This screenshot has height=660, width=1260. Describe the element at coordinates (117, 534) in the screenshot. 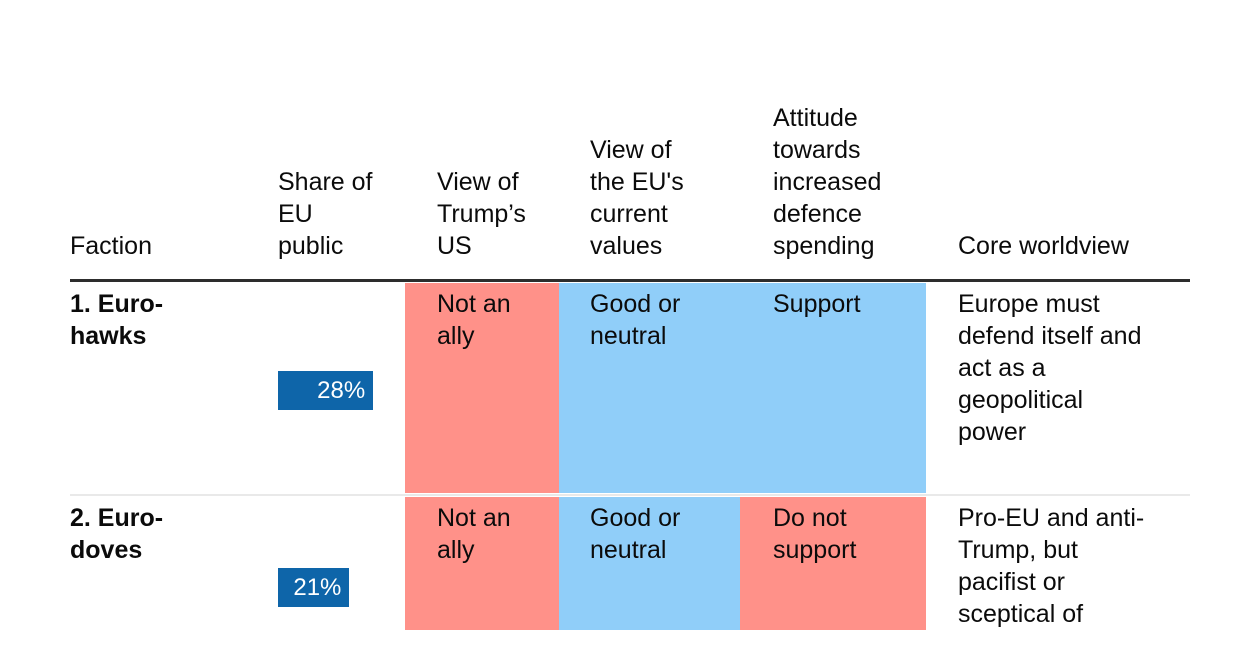

I see `row2-faction-label: 2. Euro- doves` at that location.